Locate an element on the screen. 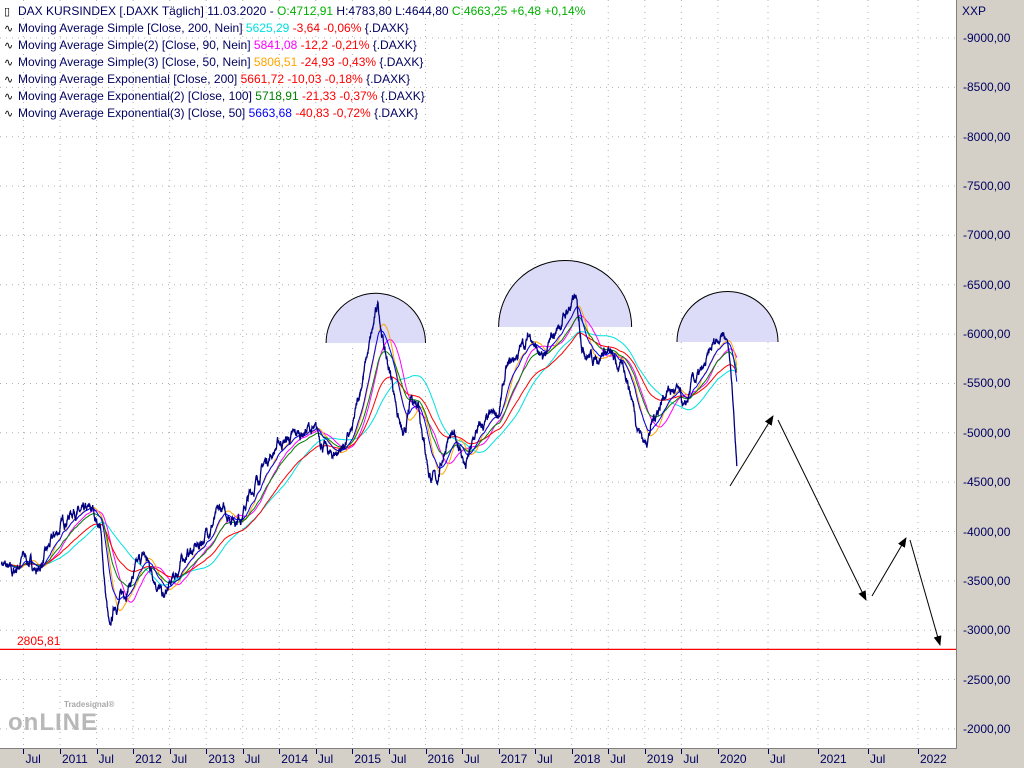 The image size is (1024, 768). support-level-label: 2805,81 is located at coordinates (39, 641).